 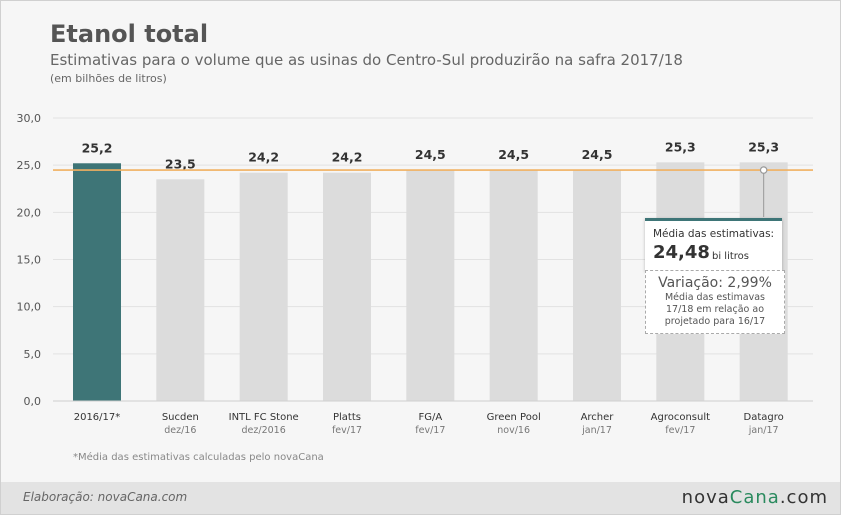 What do you see at coordinates (513, 430) in the screenshot?
I see `x-tick-sublabel: nov/16` at bounding box center [513, 430].